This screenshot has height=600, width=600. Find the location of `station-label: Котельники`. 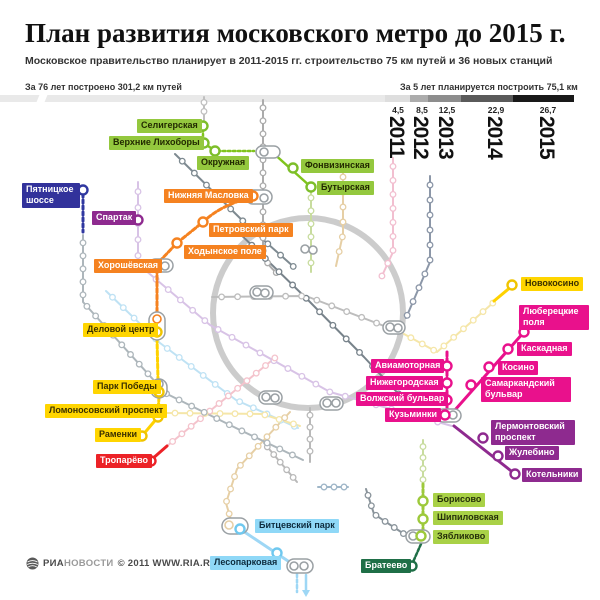

station-label: Котельники is located at coordinates (552, 475).